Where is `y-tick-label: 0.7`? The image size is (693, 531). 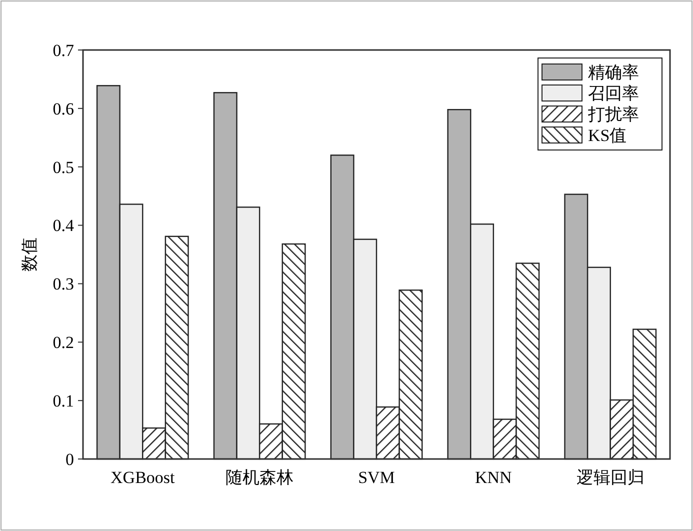 y-tick-label: 0.7 is located at coordinates (63, 50).